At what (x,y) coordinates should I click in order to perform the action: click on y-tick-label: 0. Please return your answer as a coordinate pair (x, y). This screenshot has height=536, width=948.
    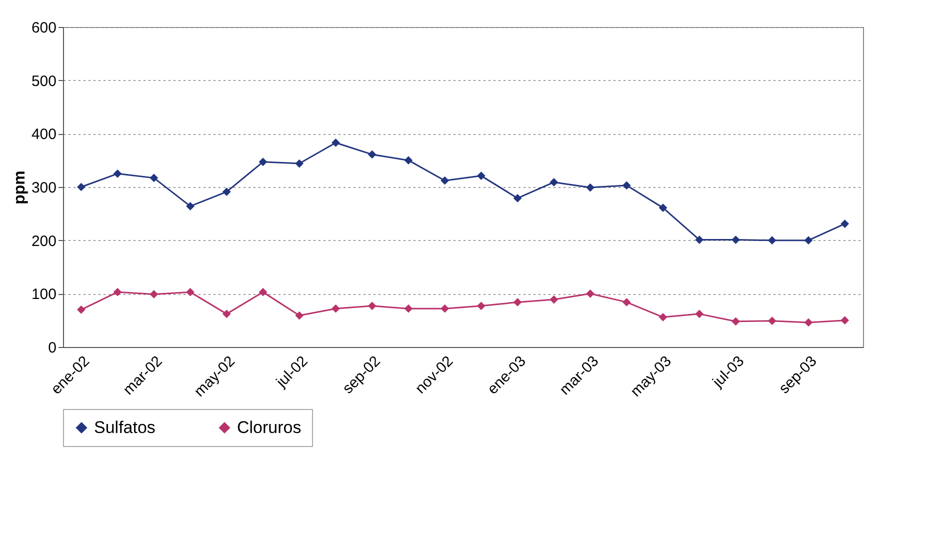
    Looking at the image, I should click on (52, 348).